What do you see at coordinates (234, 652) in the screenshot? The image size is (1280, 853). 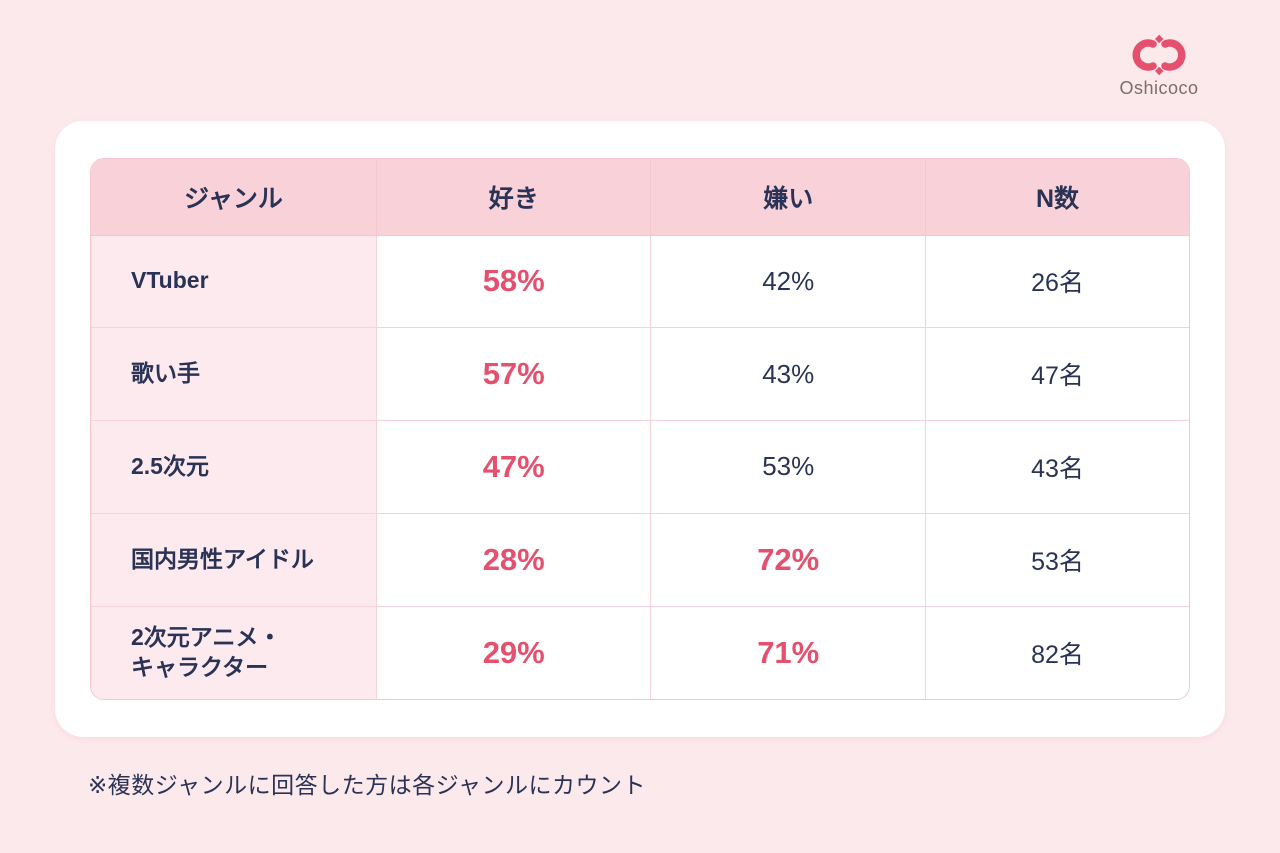 I see `genre-cell: 2次元アニメ・ キャラクター` at bounding box center [234, 652].